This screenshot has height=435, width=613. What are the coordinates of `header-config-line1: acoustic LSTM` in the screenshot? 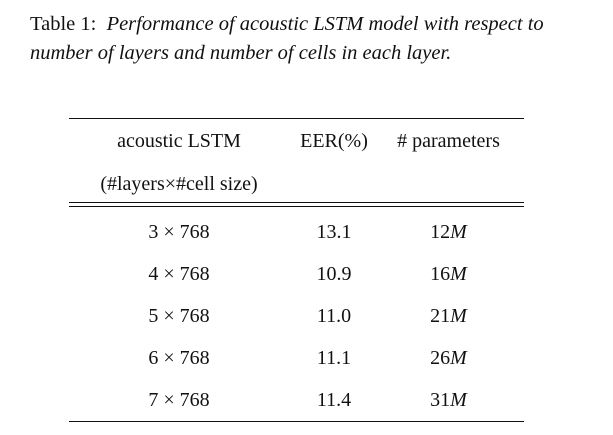 It's located at (179, 141).